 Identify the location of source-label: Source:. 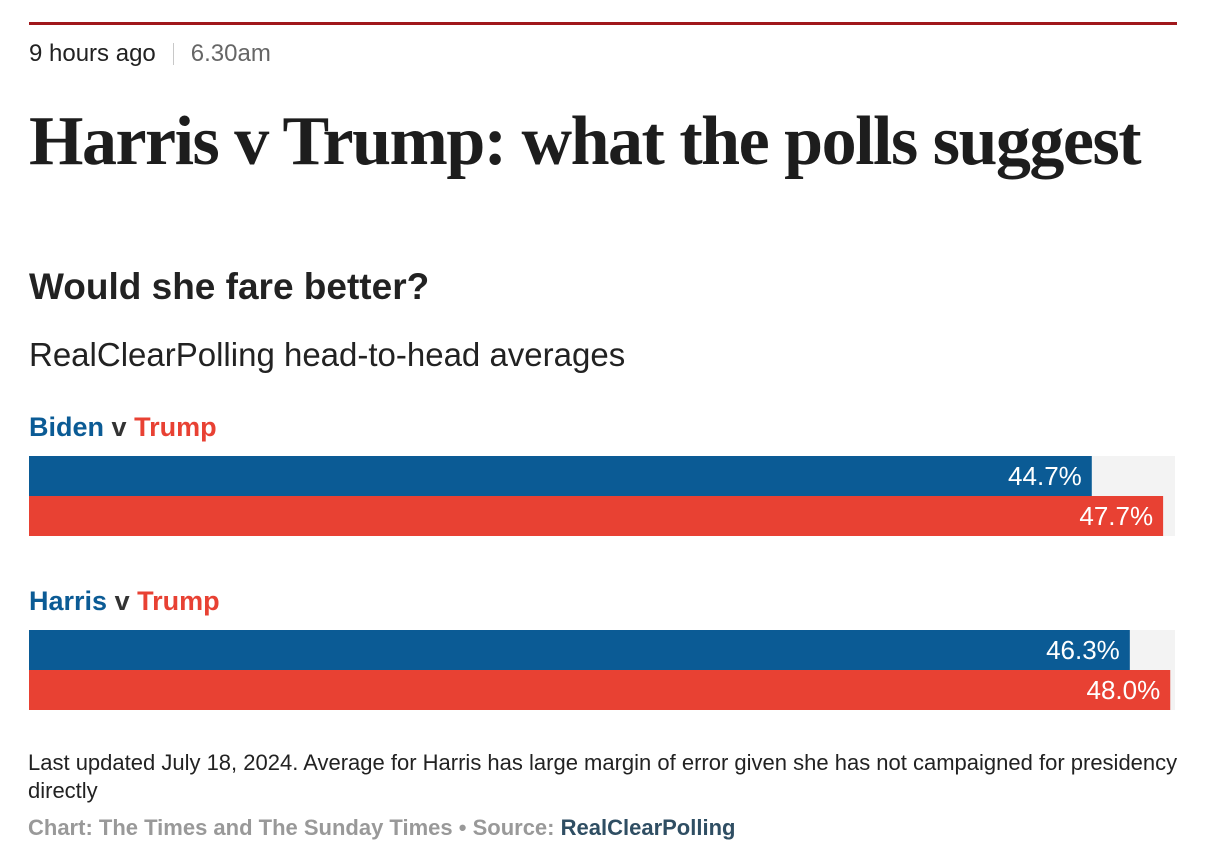
(513, 827).